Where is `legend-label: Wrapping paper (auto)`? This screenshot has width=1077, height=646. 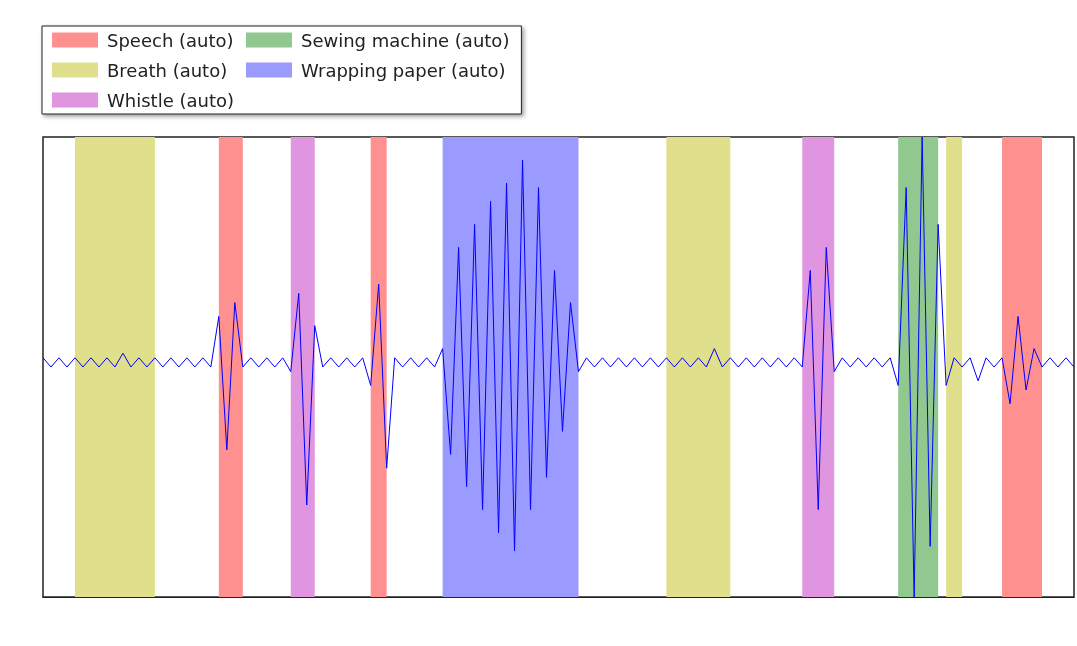
legend-label: Wrapping paper (auto) is located at coordinates (403, 70).